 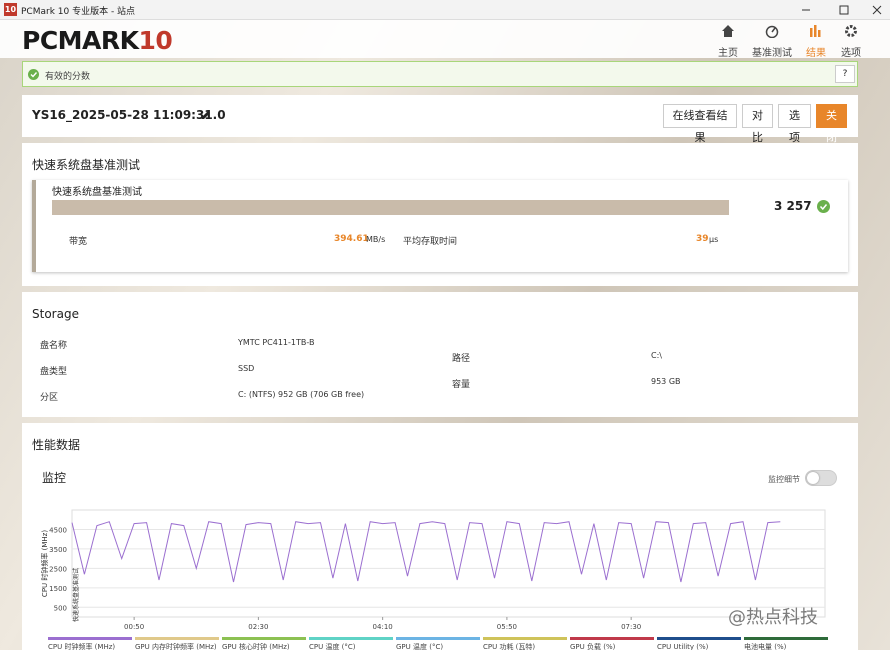 I want to click on x-tick-label: 04:10, so click(x=383, y=627).